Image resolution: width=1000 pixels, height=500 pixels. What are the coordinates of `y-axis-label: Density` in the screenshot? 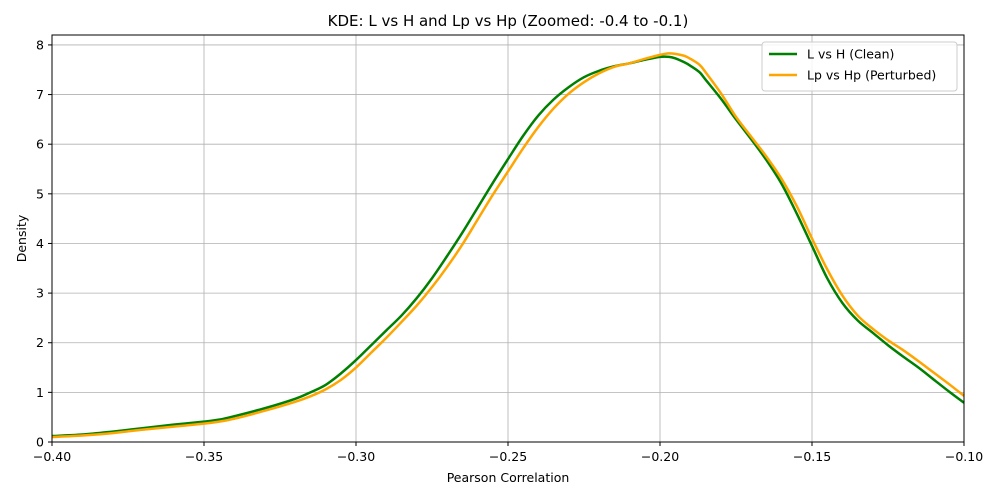 It's located at (21, 238).